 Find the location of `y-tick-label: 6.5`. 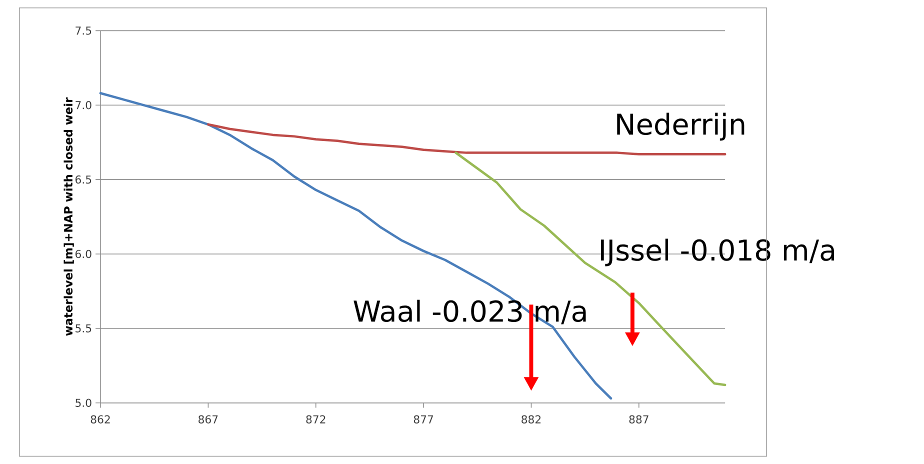

y-tick-label: 6.5 is located at coordinates (84, 179).